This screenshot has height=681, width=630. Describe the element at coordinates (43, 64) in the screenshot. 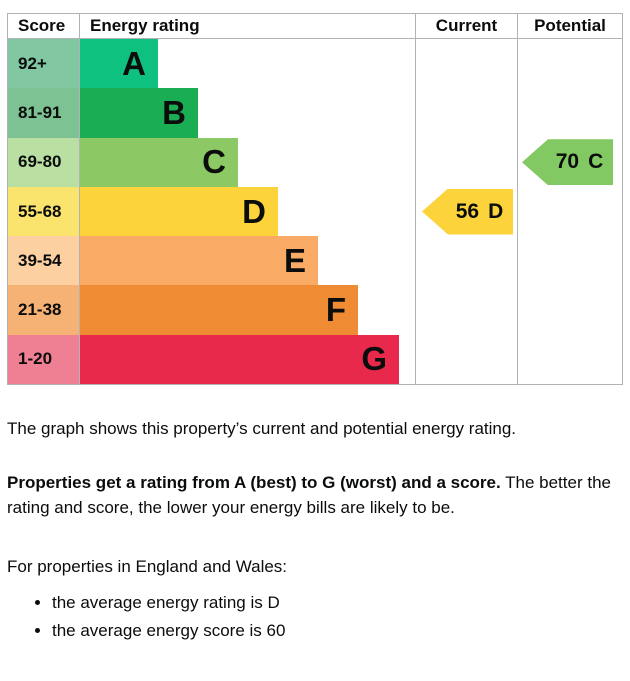

I see `band-score-range: 92+` at that location.